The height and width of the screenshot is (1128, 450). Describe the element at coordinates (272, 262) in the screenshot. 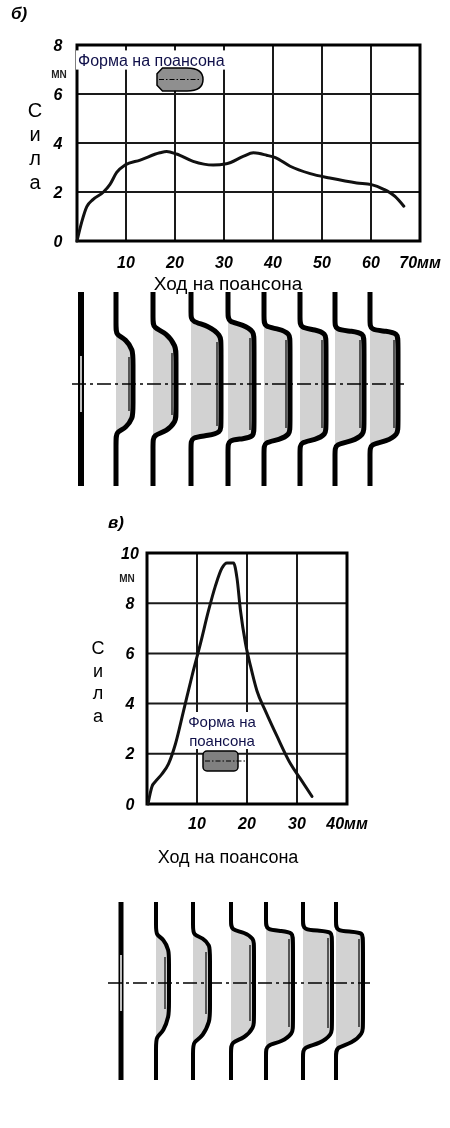

I see `x-tick-label: 40` at that location.